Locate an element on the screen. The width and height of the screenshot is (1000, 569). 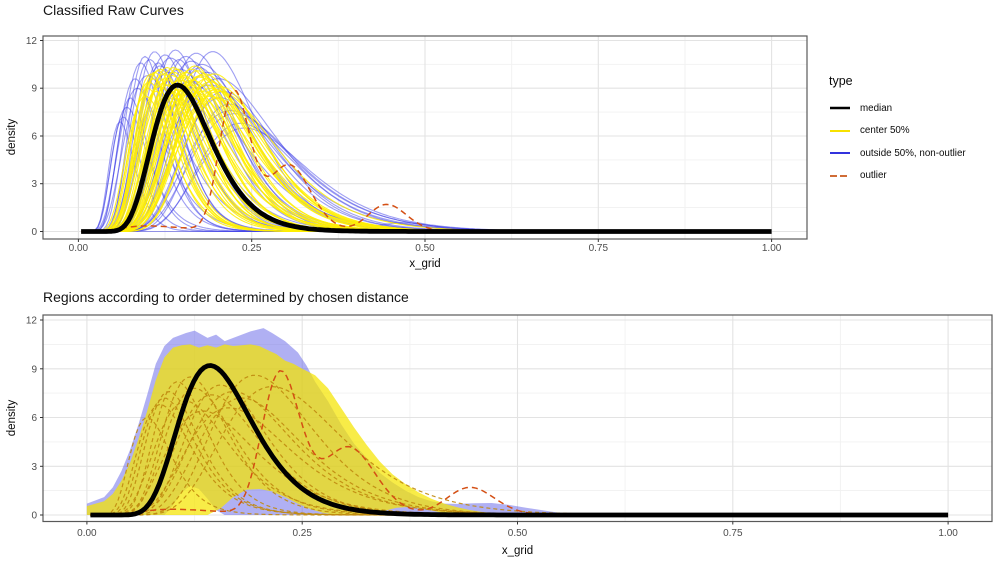
legend-entry: outside 50%, non-outlier is located at coordinates (897, 153).